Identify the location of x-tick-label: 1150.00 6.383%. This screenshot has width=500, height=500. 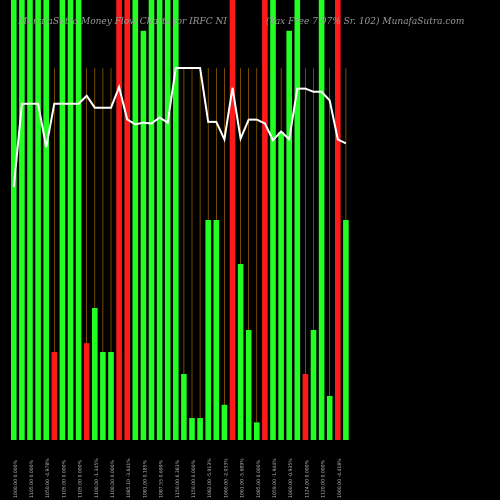
(178, 478).